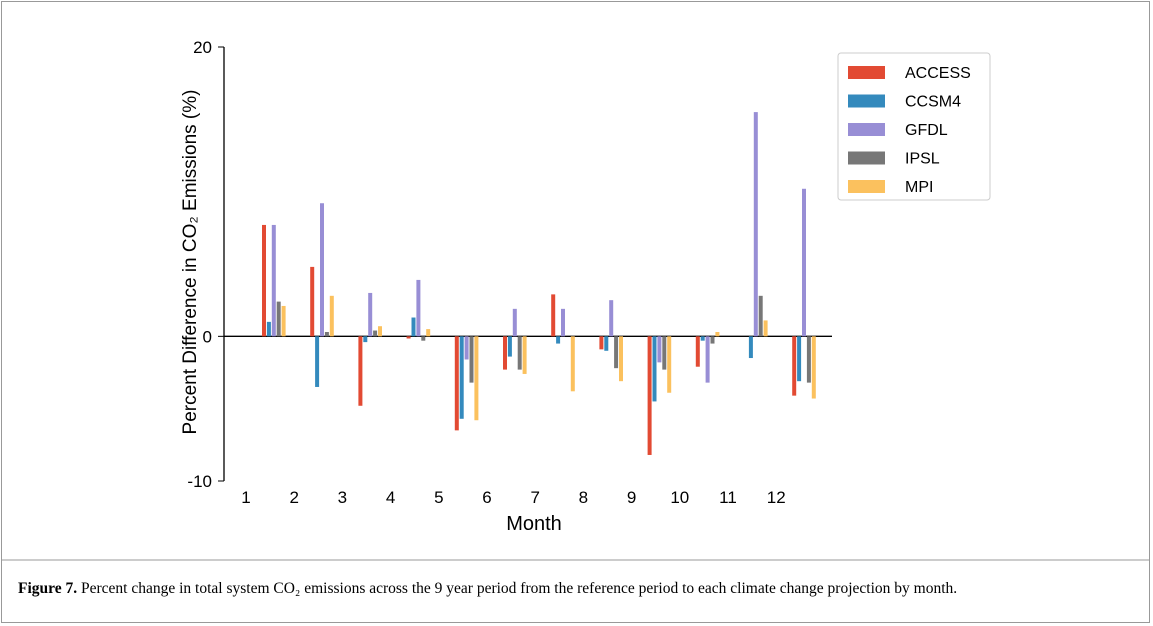  I want to click on legend-label: IPSL, so click(922, 159).